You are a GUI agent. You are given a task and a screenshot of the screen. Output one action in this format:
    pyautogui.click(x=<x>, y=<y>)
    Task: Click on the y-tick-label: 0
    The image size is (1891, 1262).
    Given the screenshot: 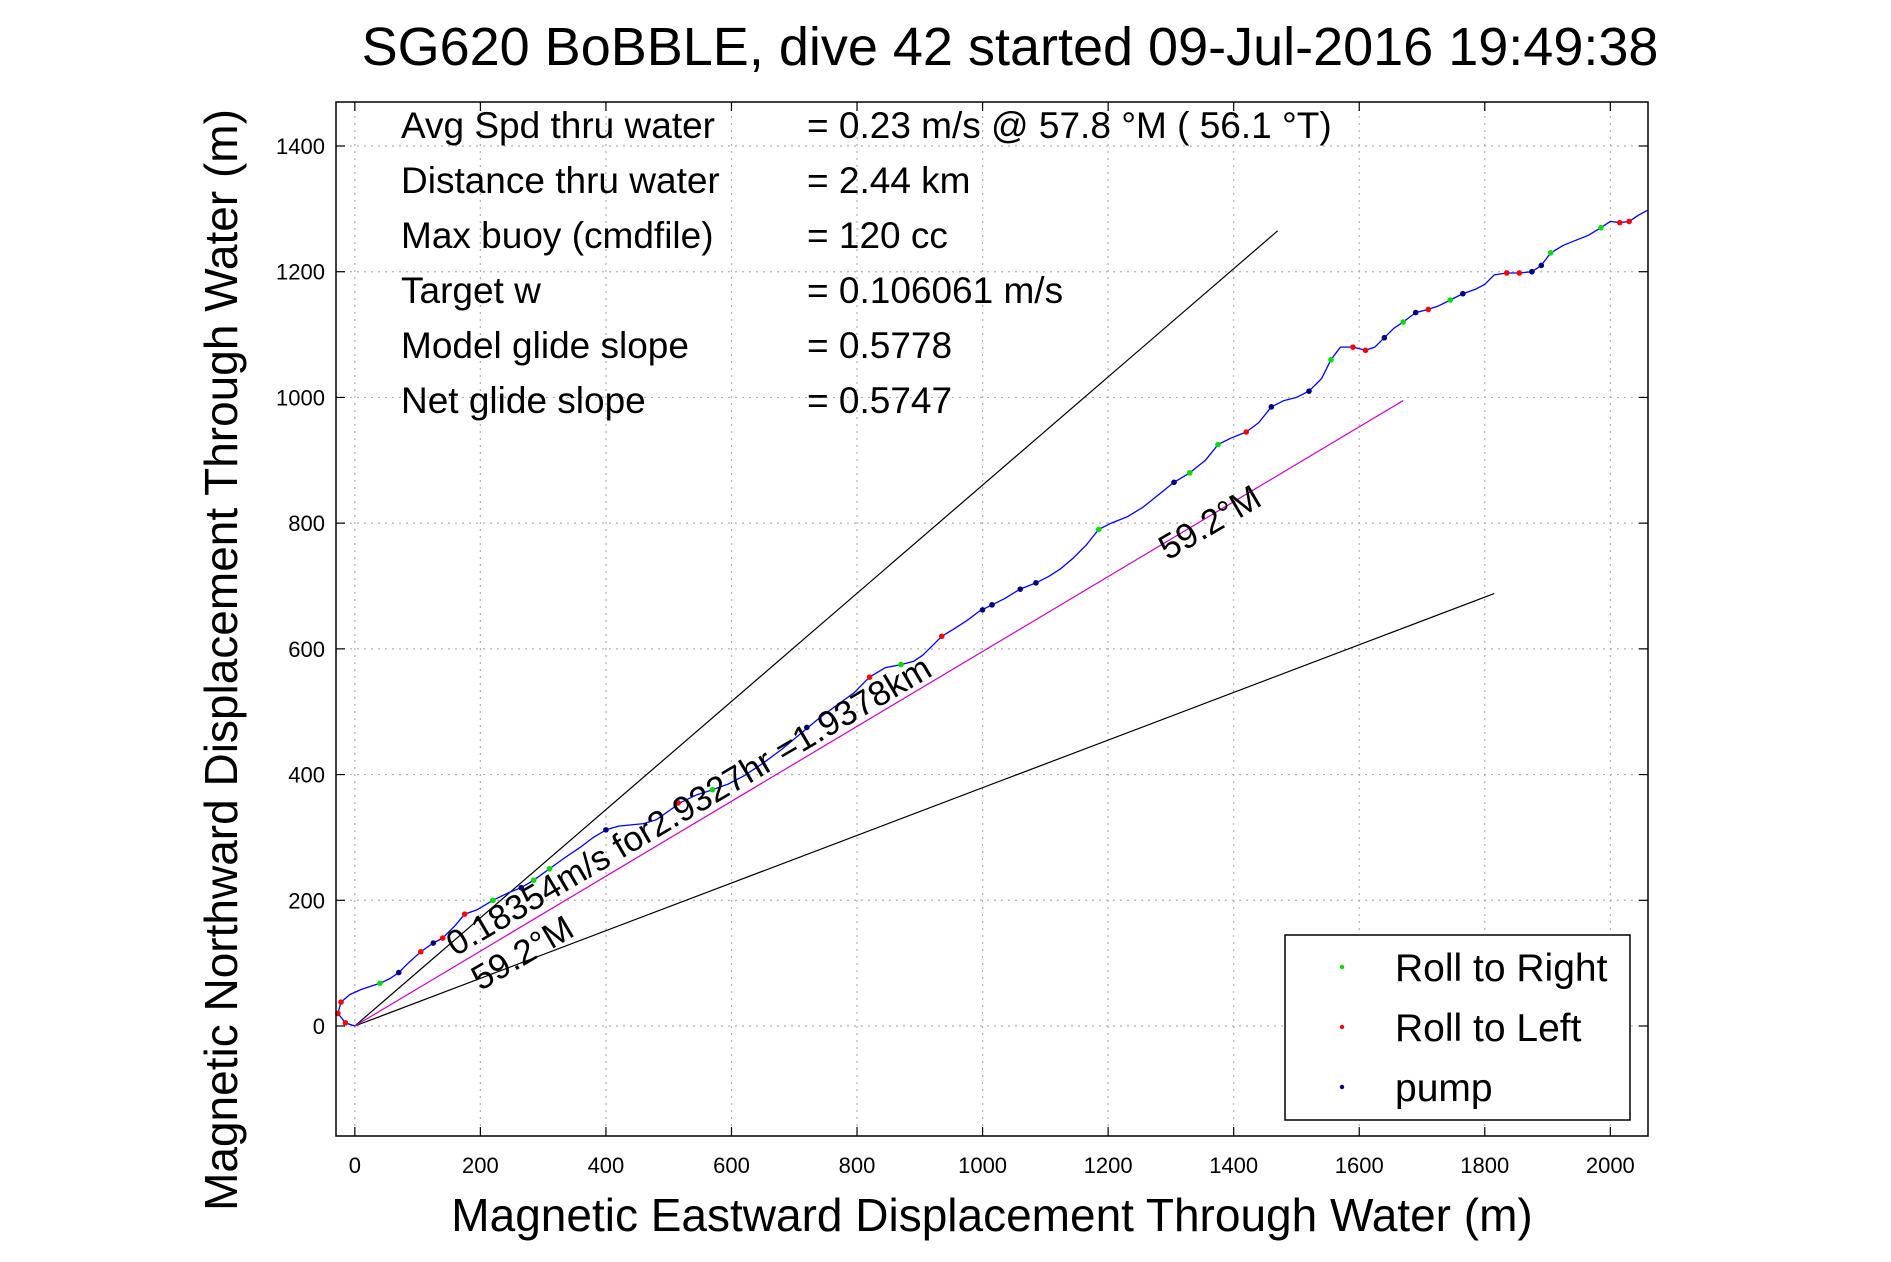 What is the action you would take?
    pyautogui.click(x=319, y=1026)
    